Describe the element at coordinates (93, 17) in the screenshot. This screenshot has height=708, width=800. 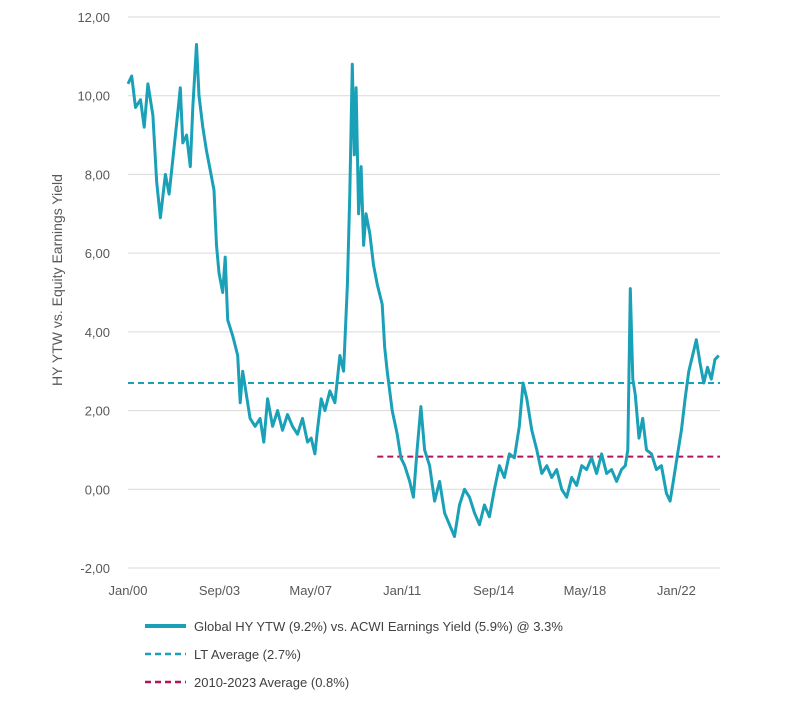
I see `y-tick-label: 12,00` at that location.